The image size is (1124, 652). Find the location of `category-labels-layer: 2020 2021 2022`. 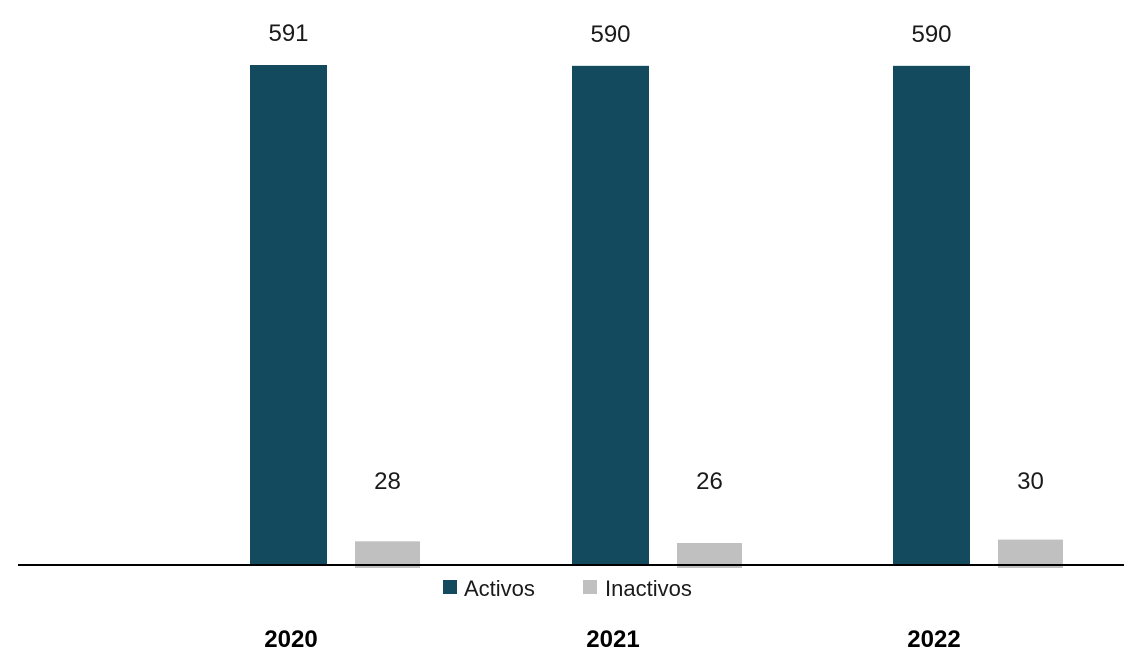

category-labels-layer: 2020 2021 2022 is located at coordinates (612, 639).